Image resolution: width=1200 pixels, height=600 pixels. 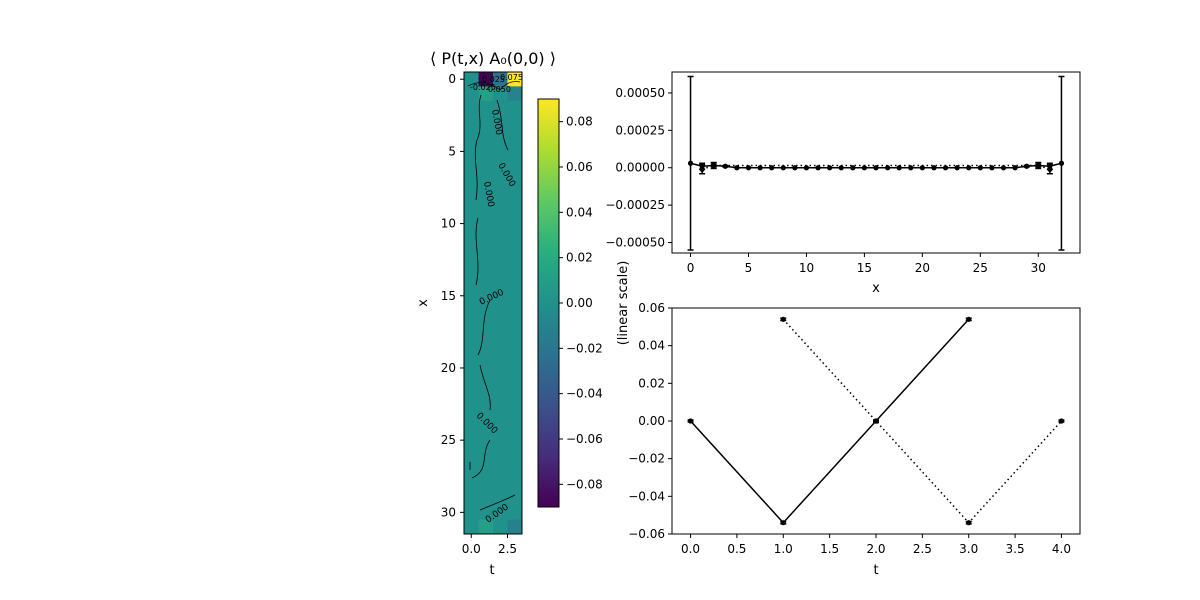 What do you see at coordinates (783, 549) in the screenshot?
I see `x-tick-label: 1.0` at bounding box center [783, 549].